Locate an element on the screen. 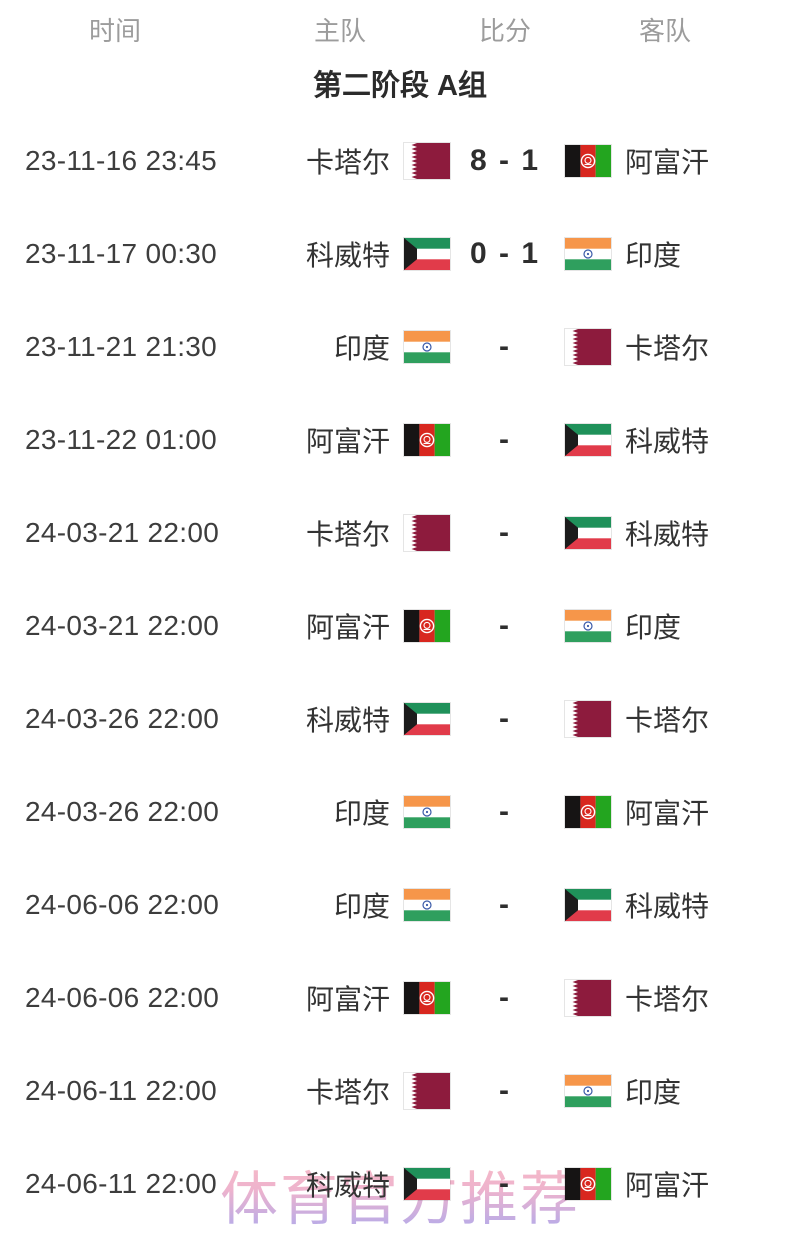  match-row: 23-11-16 23:45 卡塔尔 8 - 1 阿富汗 is located at coordinates (400, 160).